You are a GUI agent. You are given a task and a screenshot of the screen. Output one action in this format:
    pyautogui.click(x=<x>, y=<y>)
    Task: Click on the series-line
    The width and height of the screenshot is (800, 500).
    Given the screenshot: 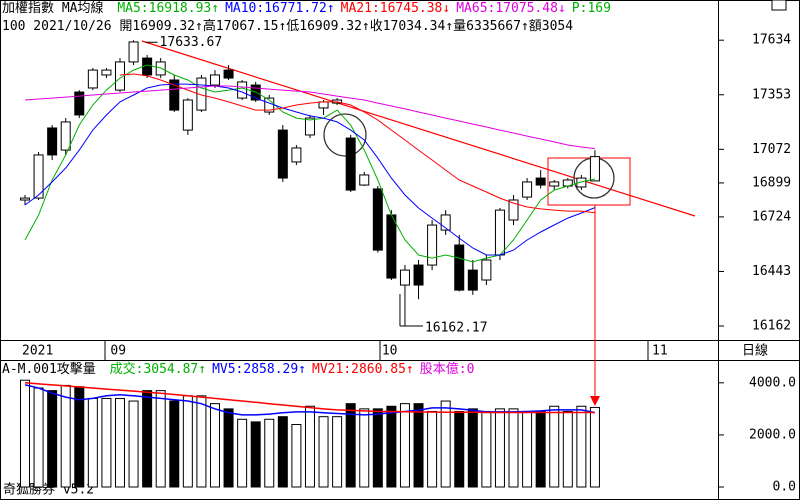 What is the action you would take?
    pyautogui.click(x=309, y=117)
    